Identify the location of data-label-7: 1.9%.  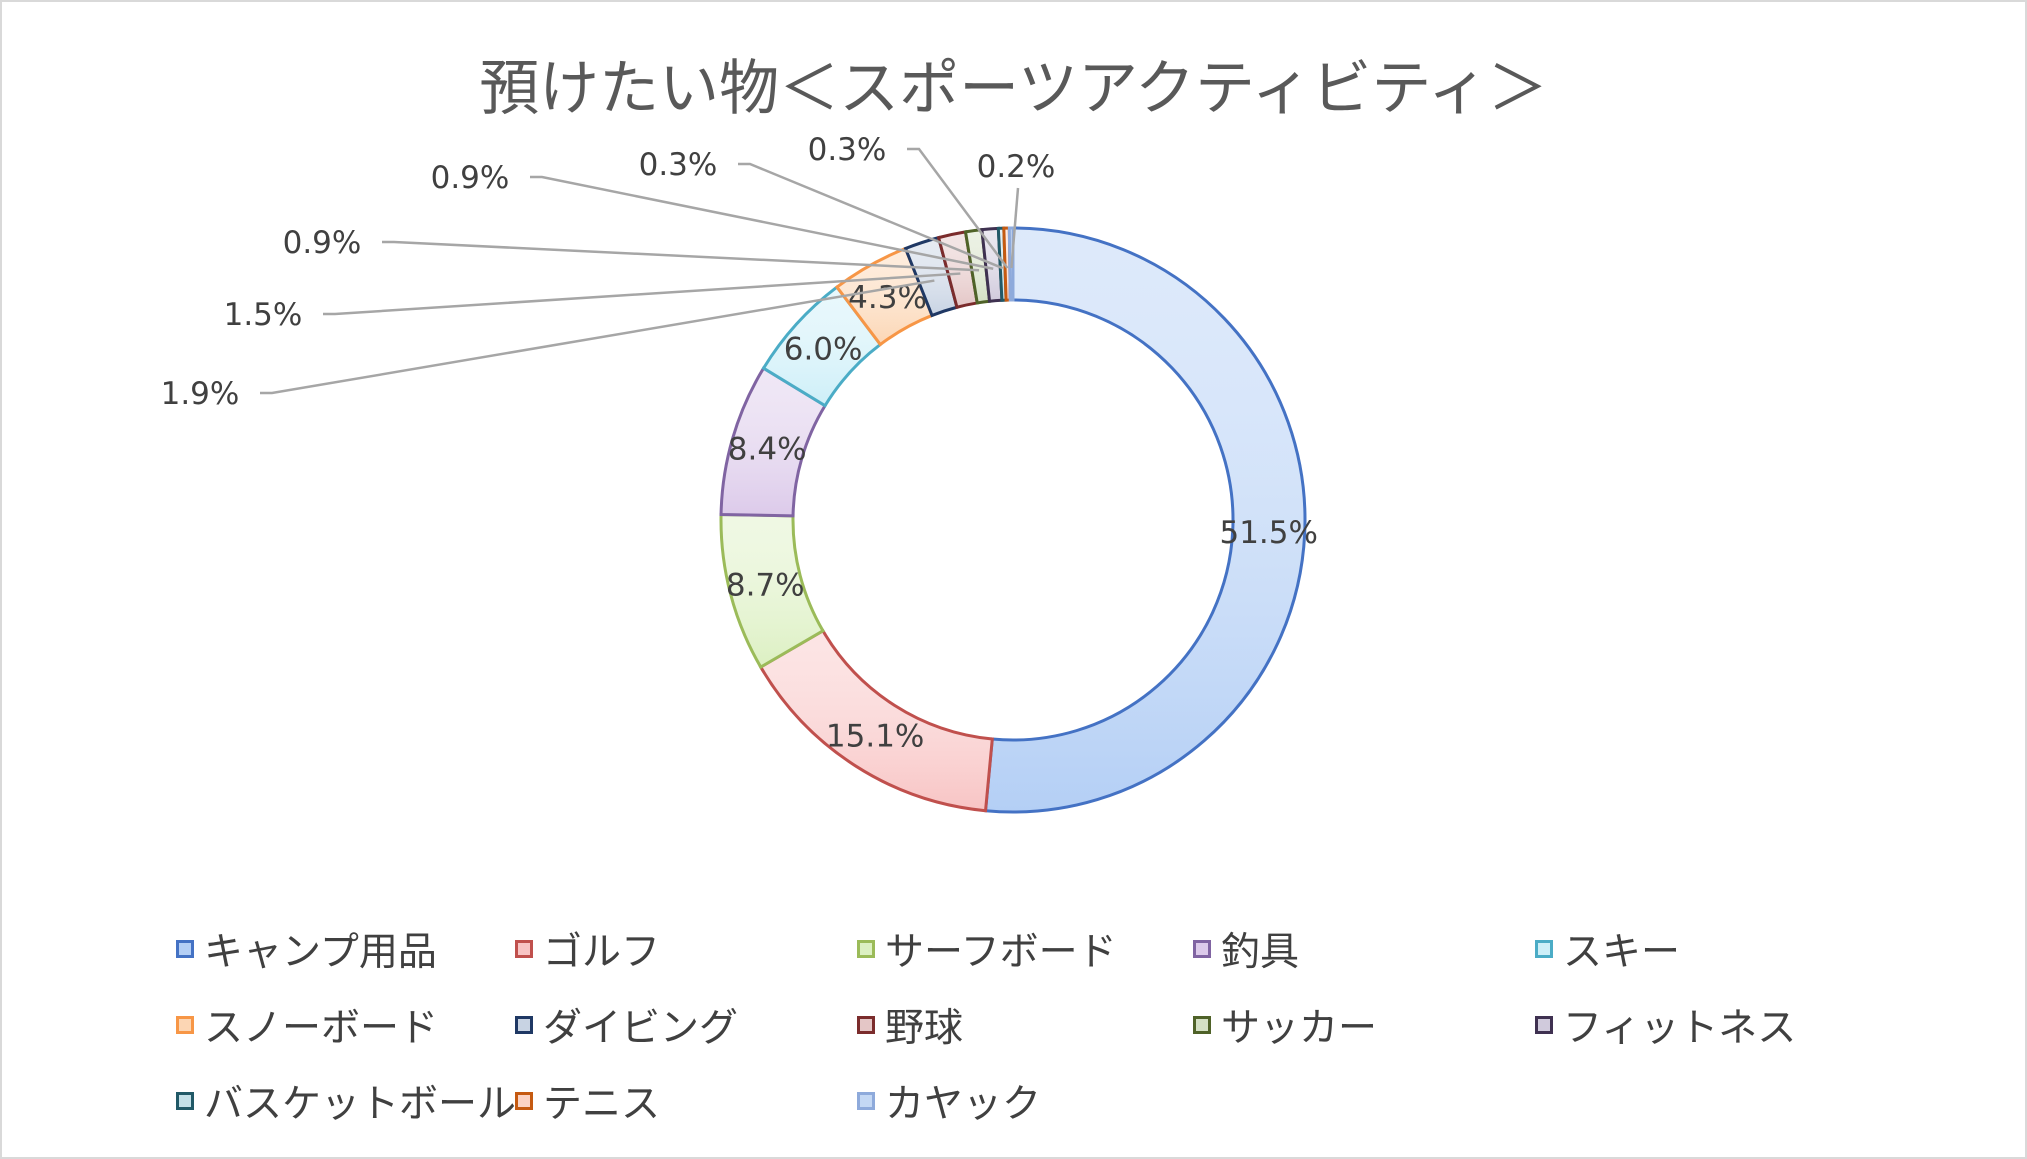
(200, 394).